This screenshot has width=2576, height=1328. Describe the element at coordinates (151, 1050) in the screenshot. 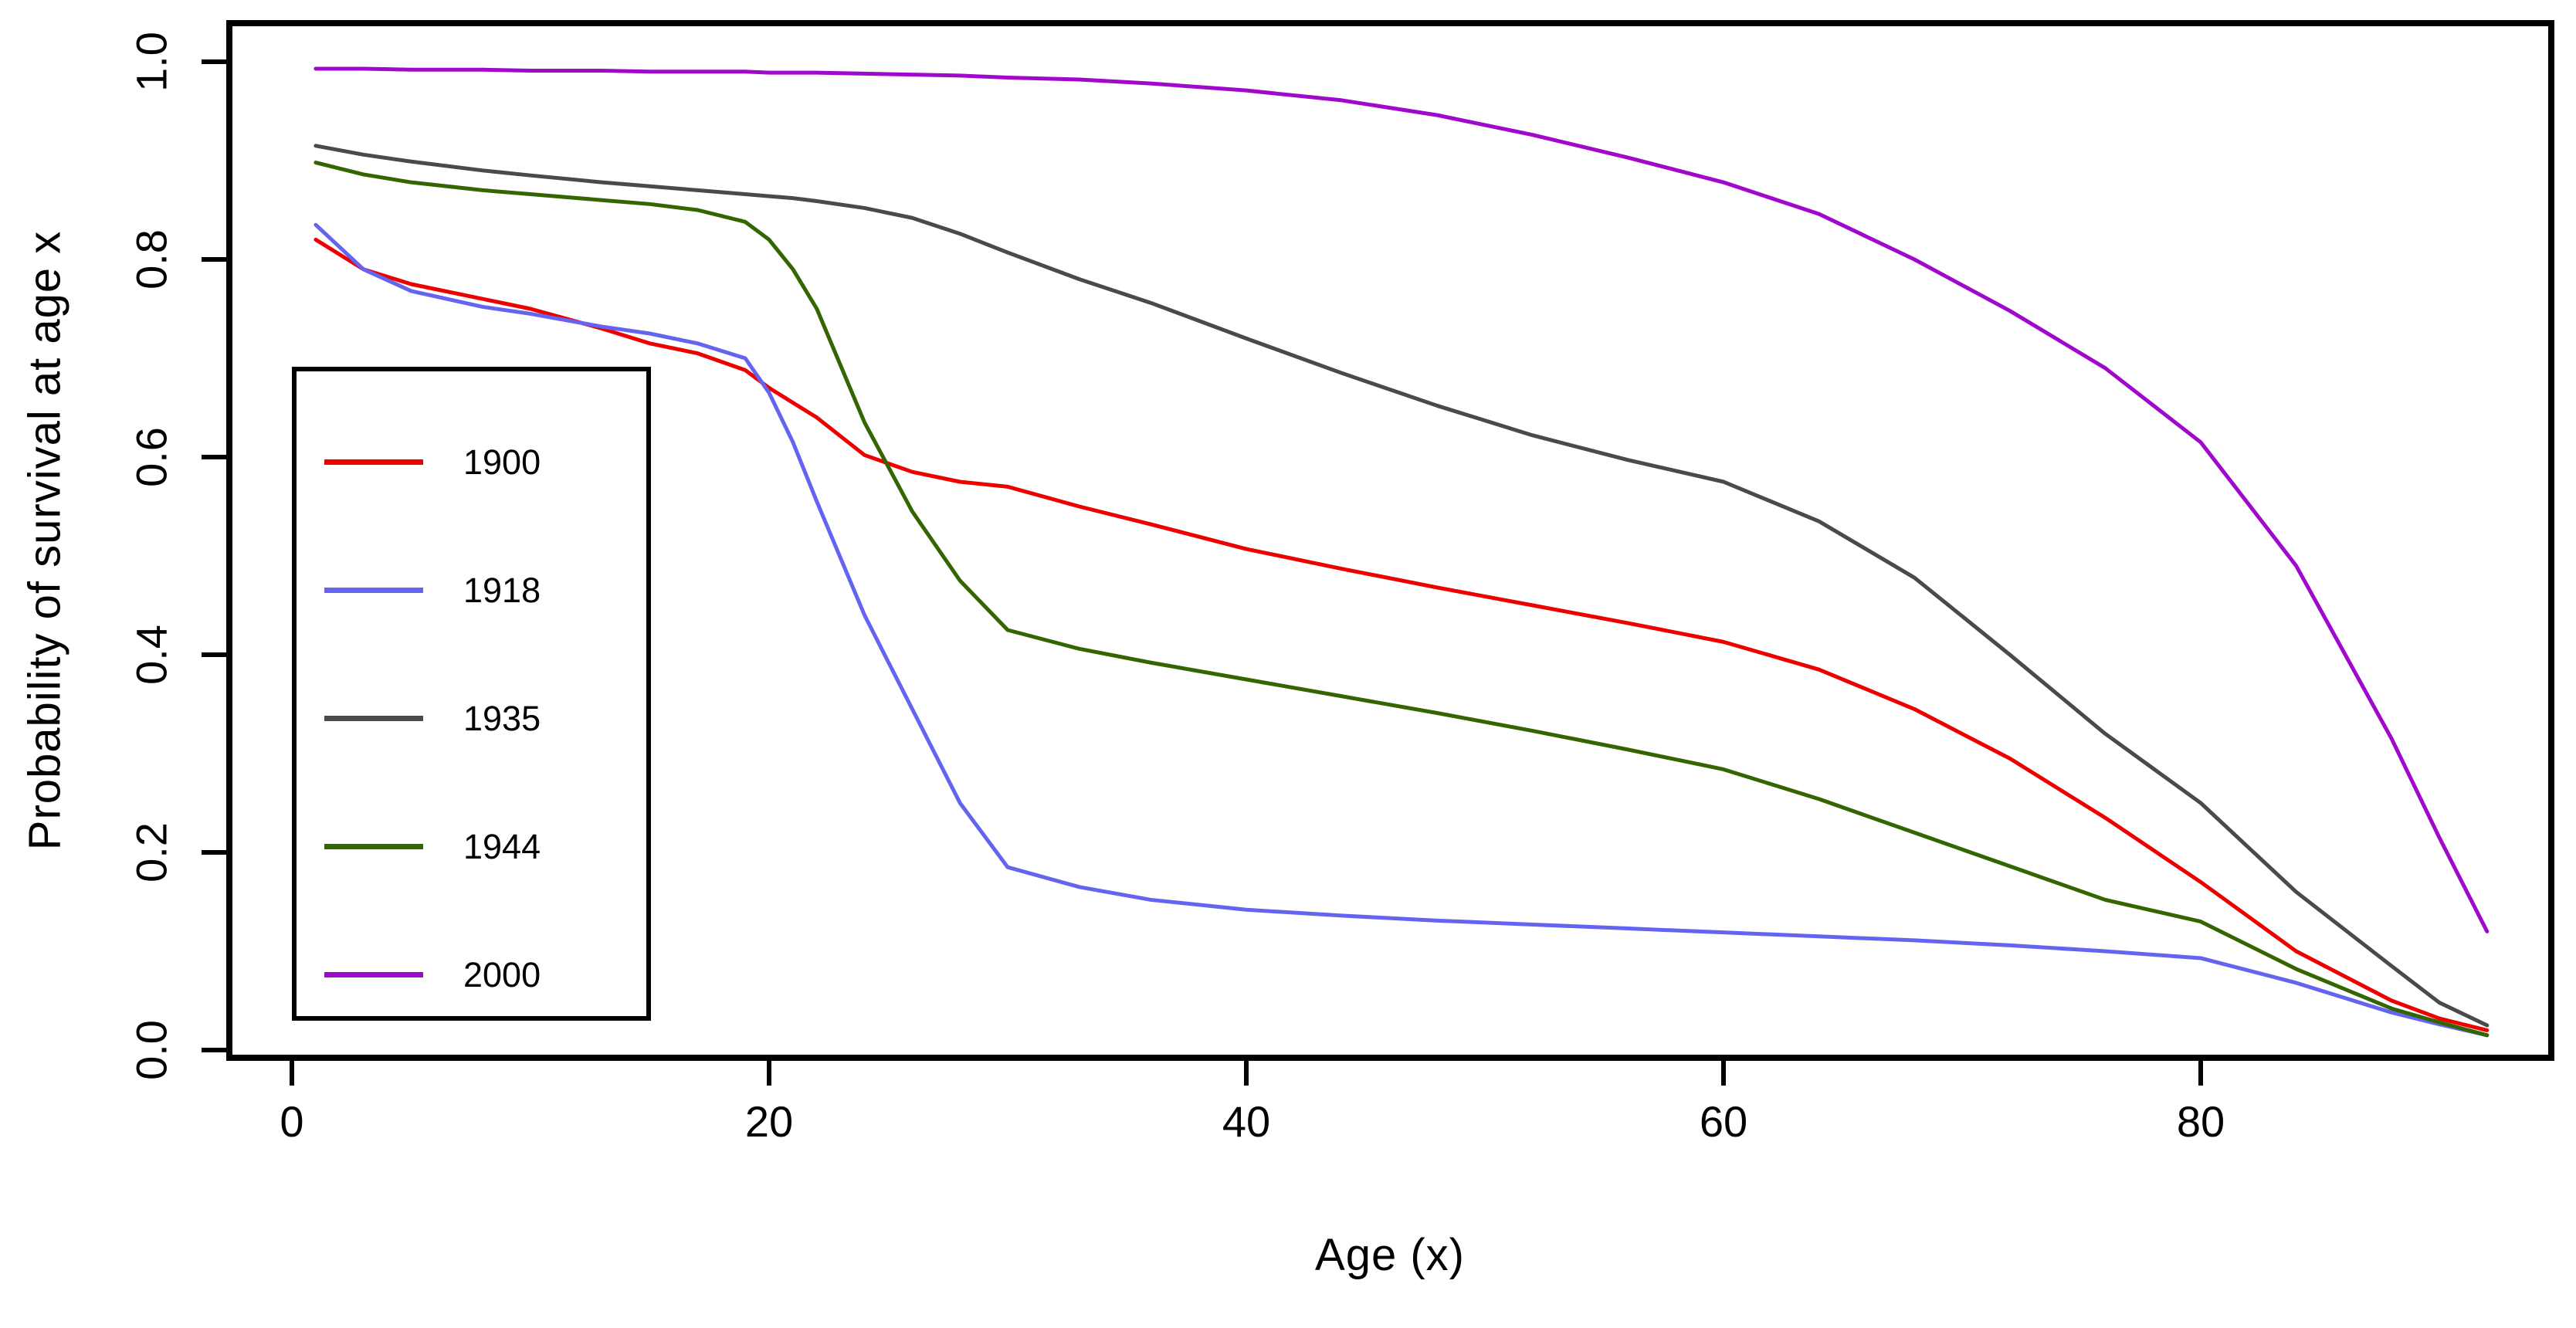

I see `y-tick-label: 0.0` at that location.